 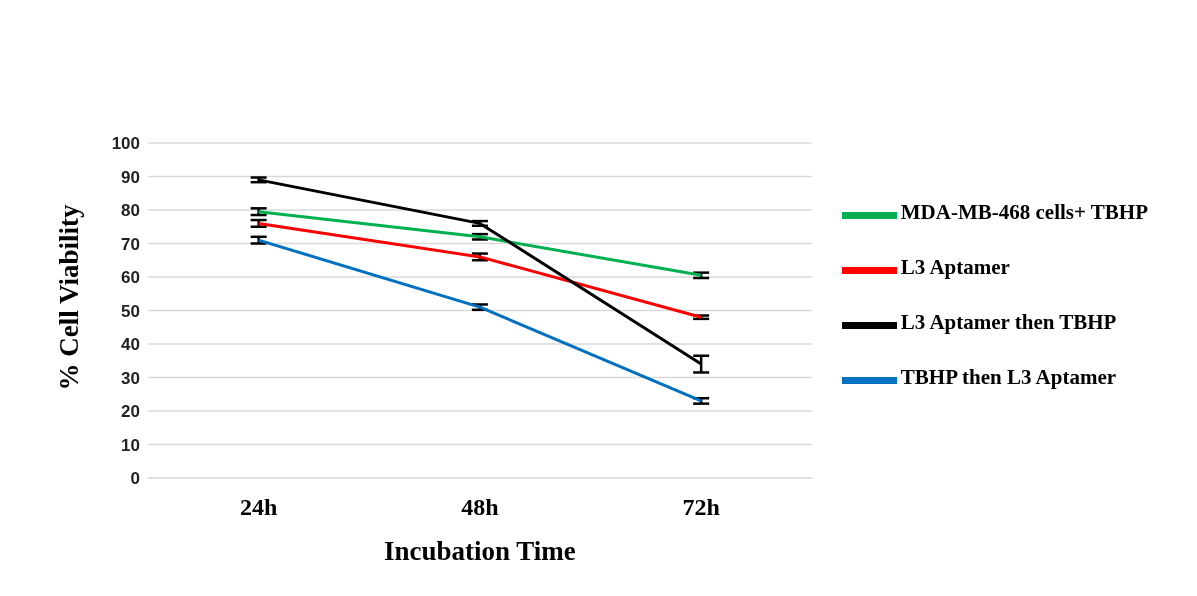 What do you see at coordinates (68, 297) in the screenshot?
I see `y-axis-title: % Cell Viability` at bounding box center [68, 297].